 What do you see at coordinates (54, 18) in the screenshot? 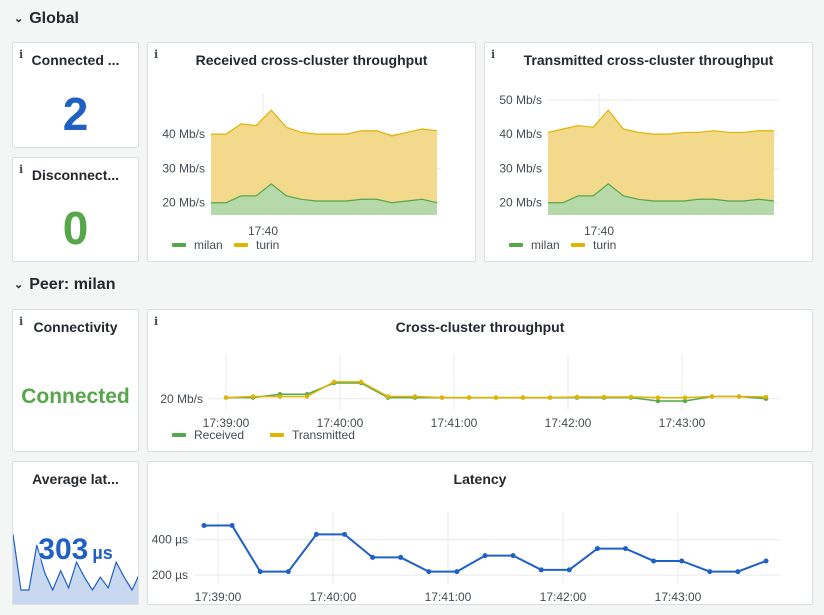
I see `row-global-title: Global` at bounding box center [54, 18].